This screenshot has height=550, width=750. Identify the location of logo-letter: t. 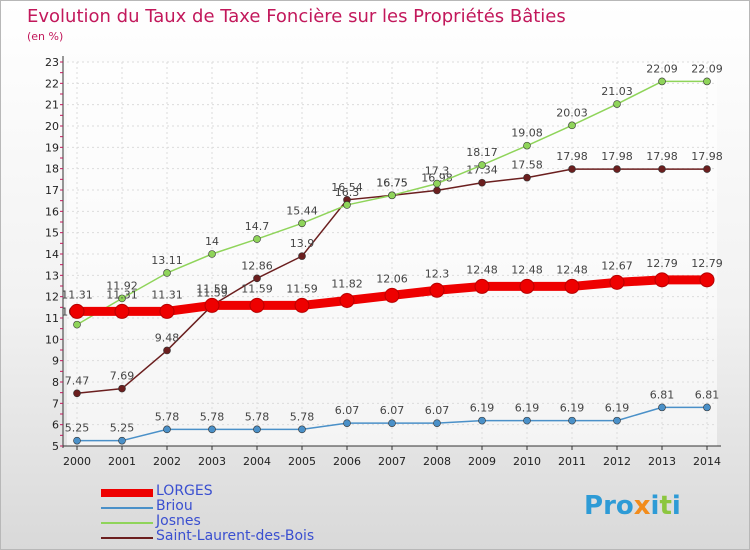
(665, 506).